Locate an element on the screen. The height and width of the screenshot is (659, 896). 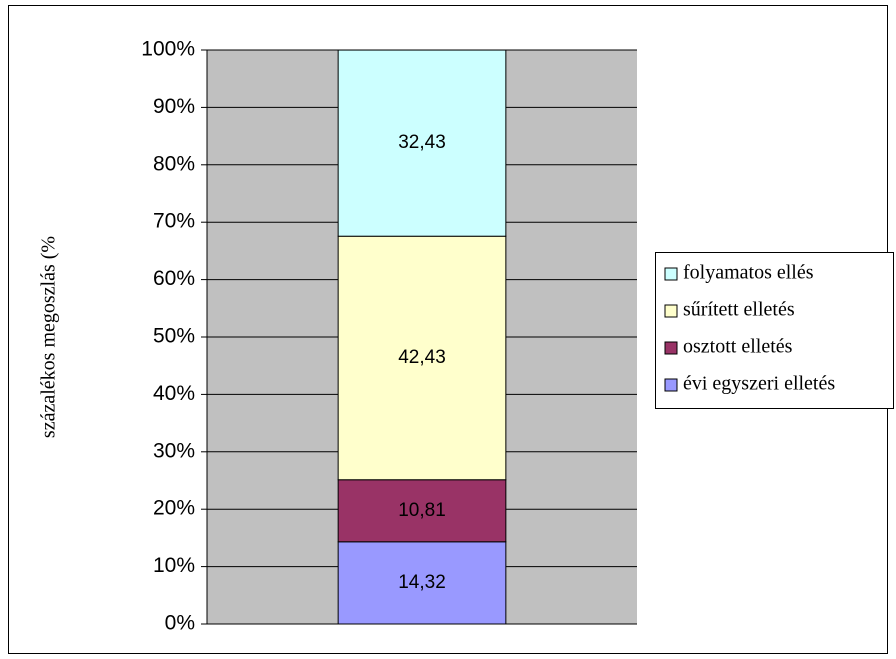
y-tick-label: 80% is located at coordinates (174, 163).